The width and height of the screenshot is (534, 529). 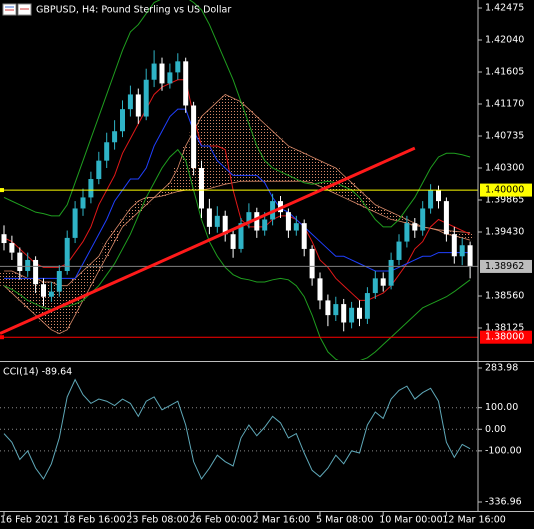 I want to click on x-tick-label: 26 Feb 00:00, so click(x=221, y=520).